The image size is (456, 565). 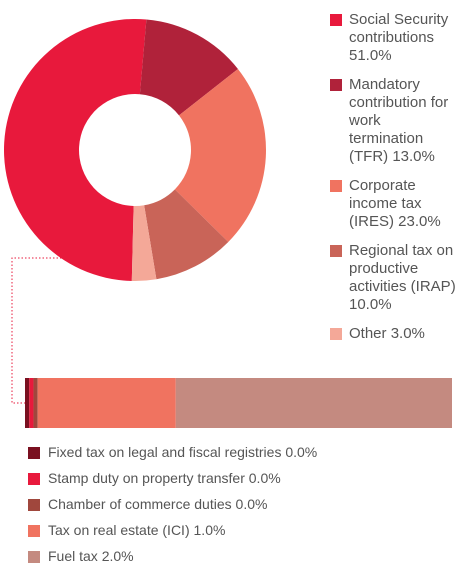 What do you see at coordinates (370, 304) in the screenshot?
I see `legend-value: 10.0%` at bounding box center [370, 304].